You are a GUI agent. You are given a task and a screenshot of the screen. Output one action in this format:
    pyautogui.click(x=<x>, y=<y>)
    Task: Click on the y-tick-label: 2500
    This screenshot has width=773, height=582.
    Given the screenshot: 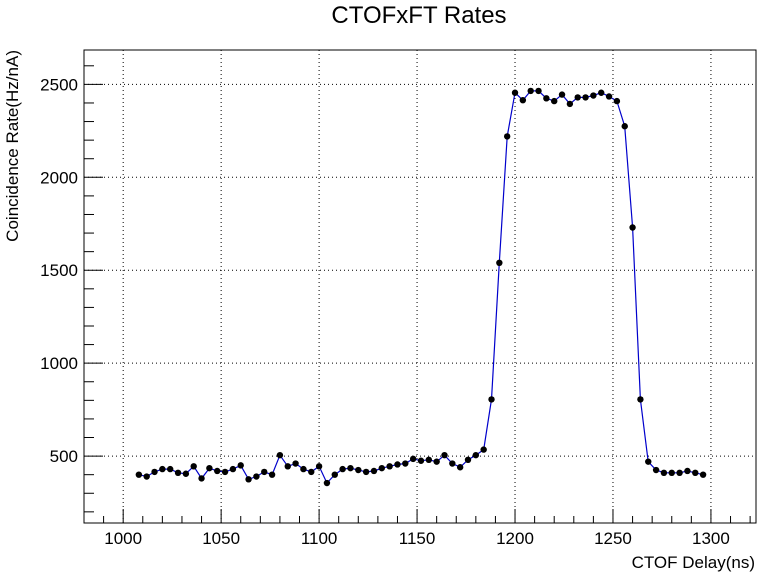 What is the action you would take?
    pyautogui.click(x=59, y=84)
    